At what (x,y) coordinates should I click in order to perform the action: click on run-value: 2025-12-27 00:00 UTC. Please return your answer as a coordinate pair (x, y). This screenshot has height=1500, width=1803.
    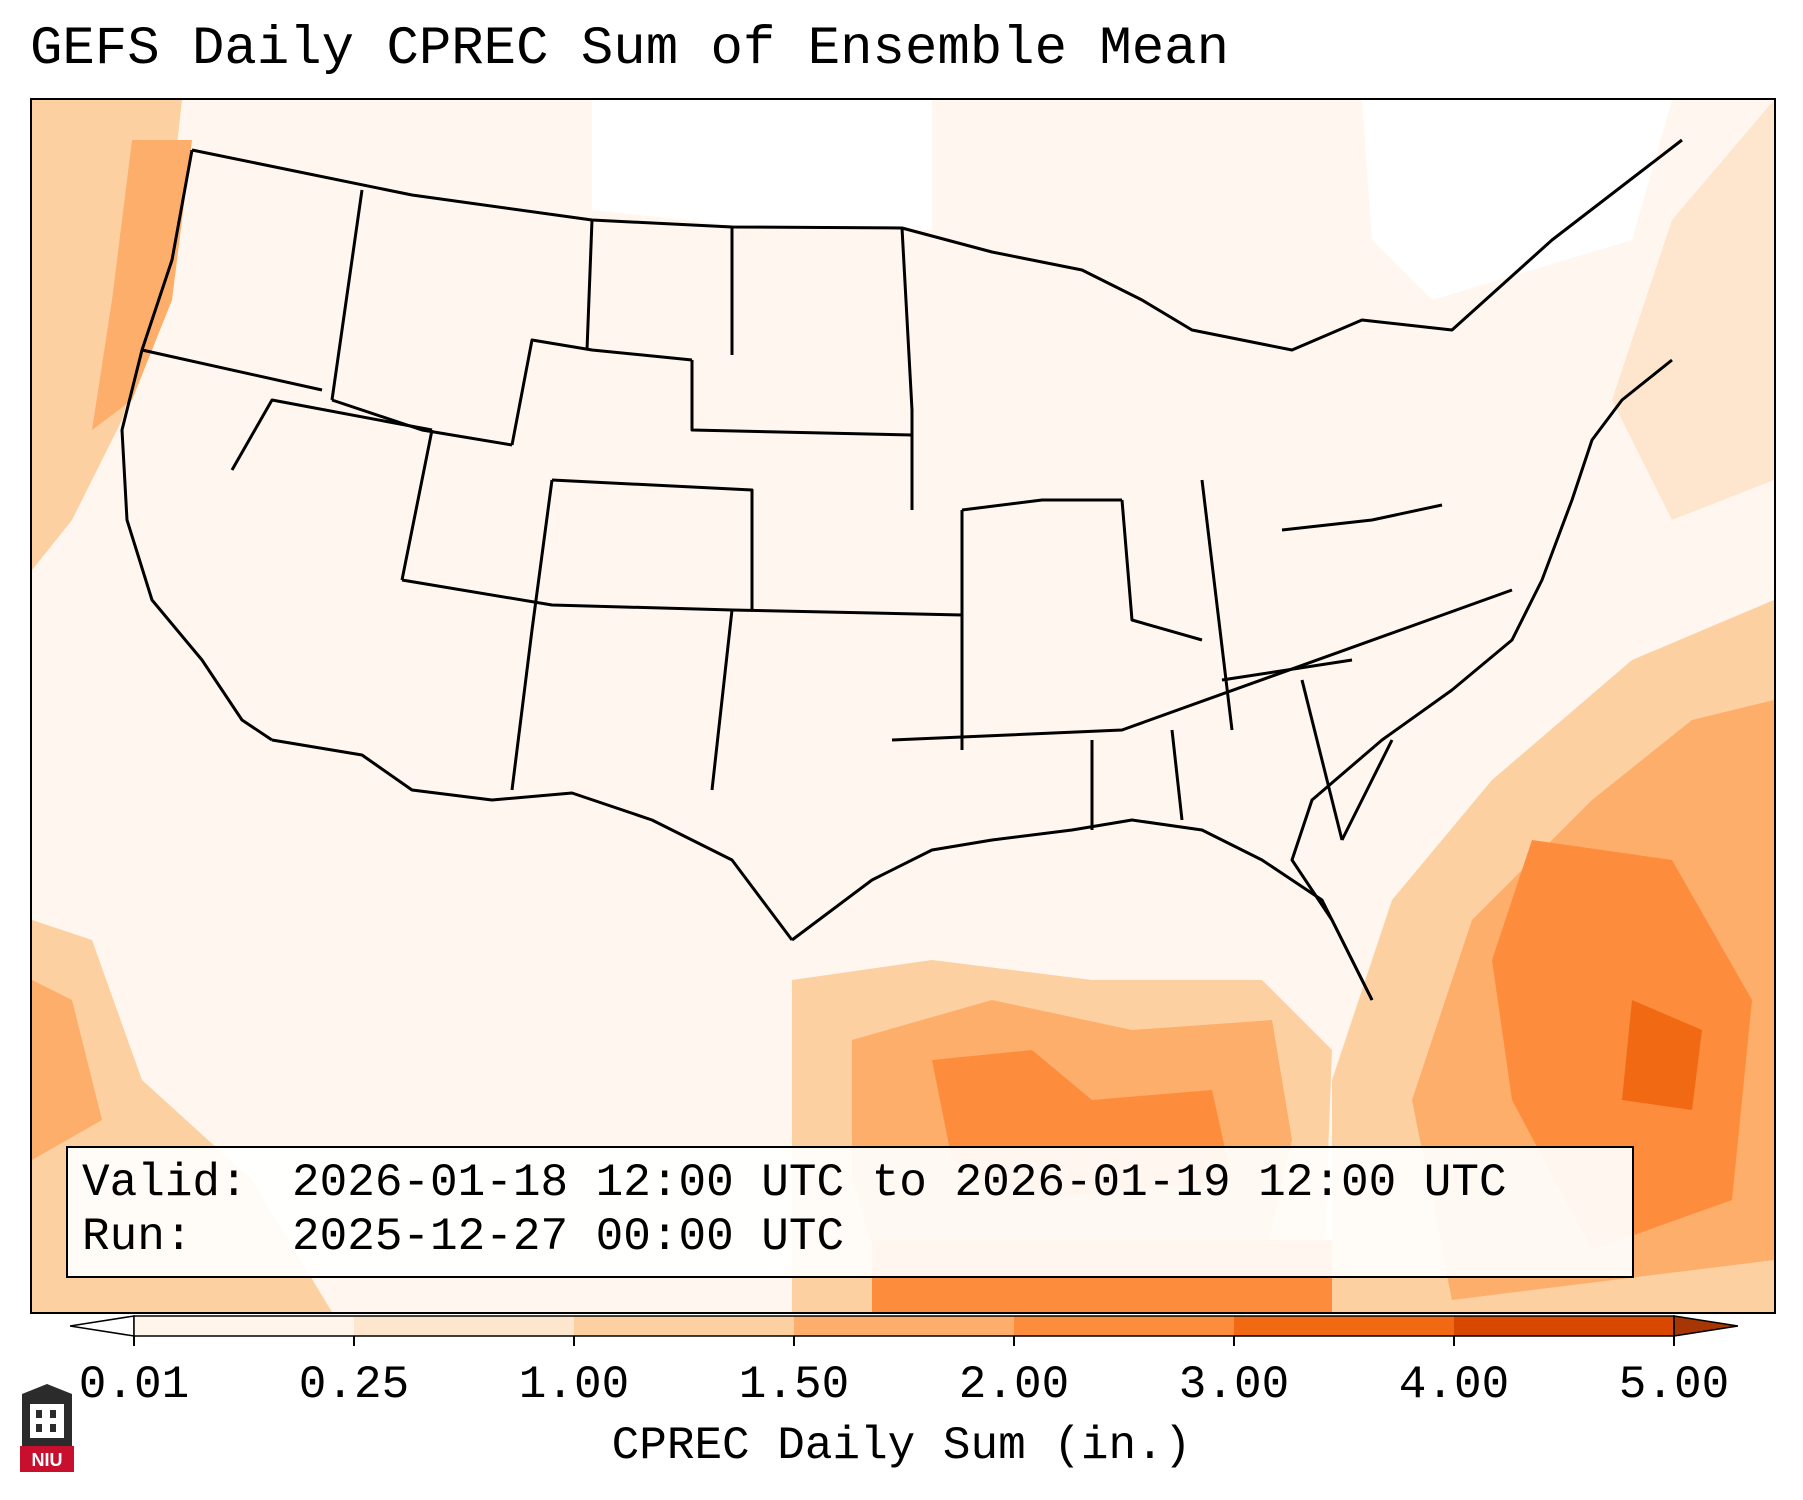
    Looking at the image, I should click on (568, 1237).